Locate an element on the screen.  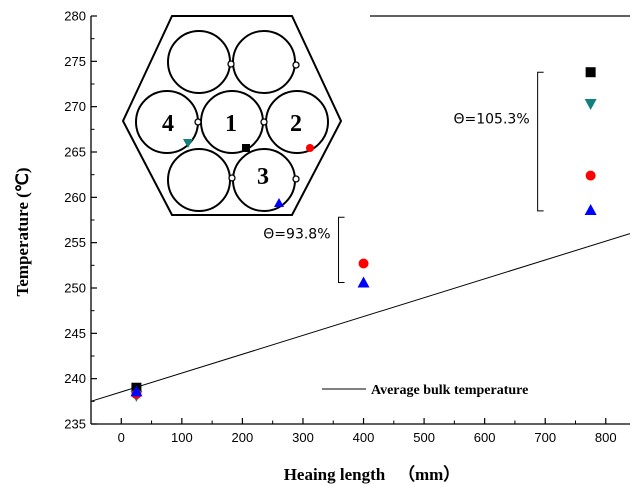
y-tick-label: 275 is located at coordinates (75, 61).